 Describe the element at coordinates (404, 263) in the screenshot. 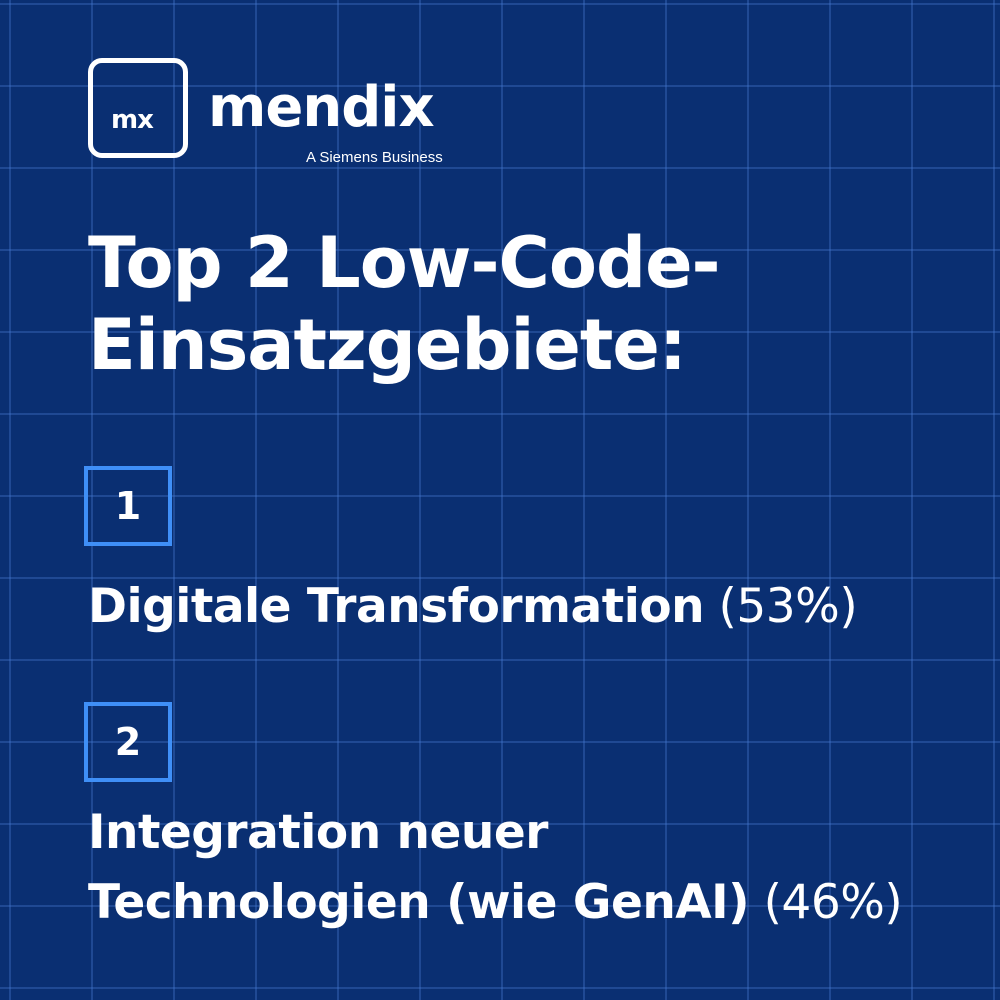

I see `title-line-1: Top 2 Low-Code-` at that location.